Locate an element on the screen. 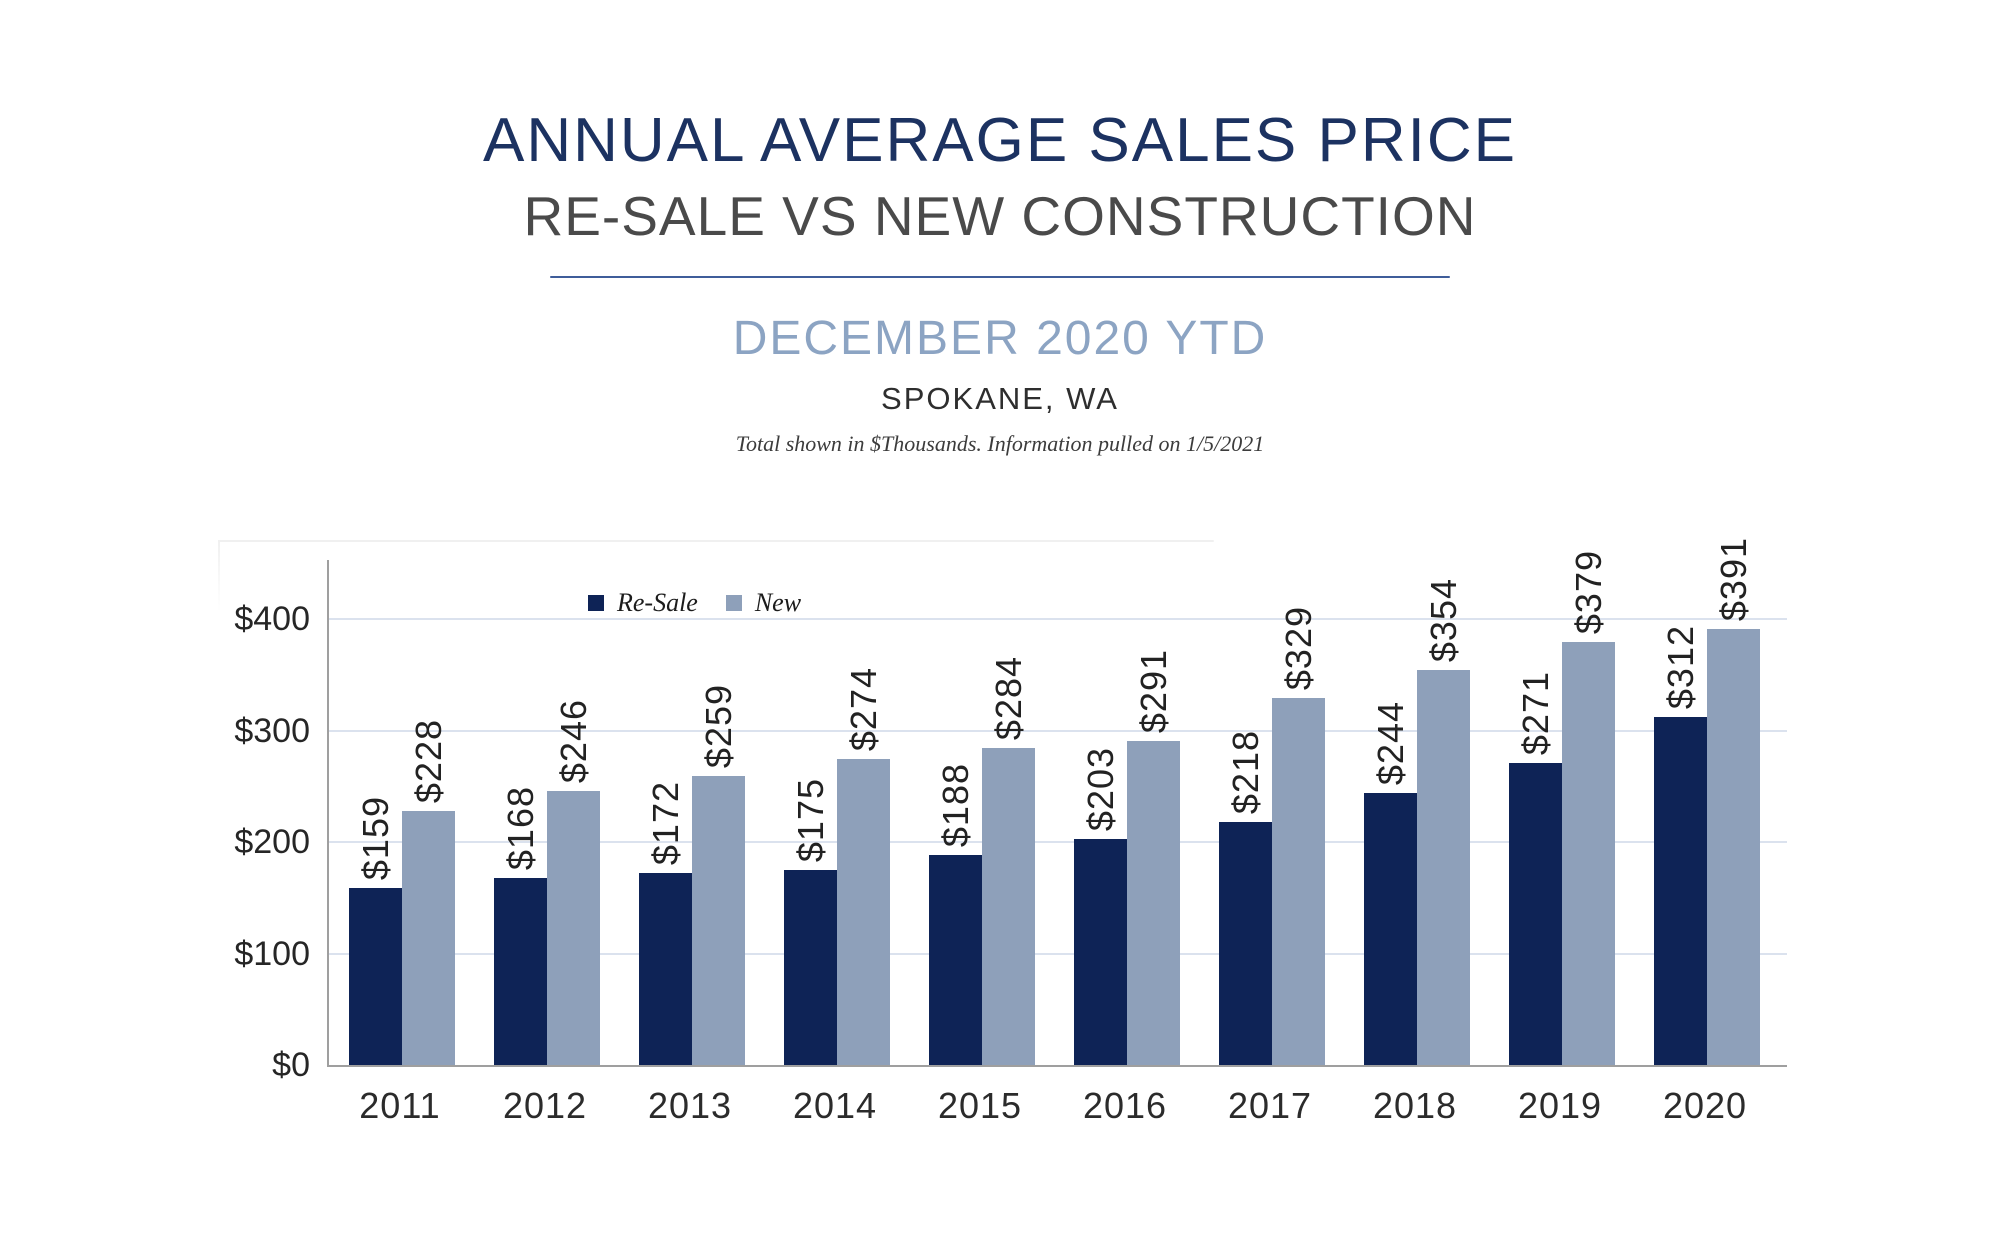 The width and height of the screenshot is (2000, 1250). value-label-text: $175 is located at coordinates (810, 819).